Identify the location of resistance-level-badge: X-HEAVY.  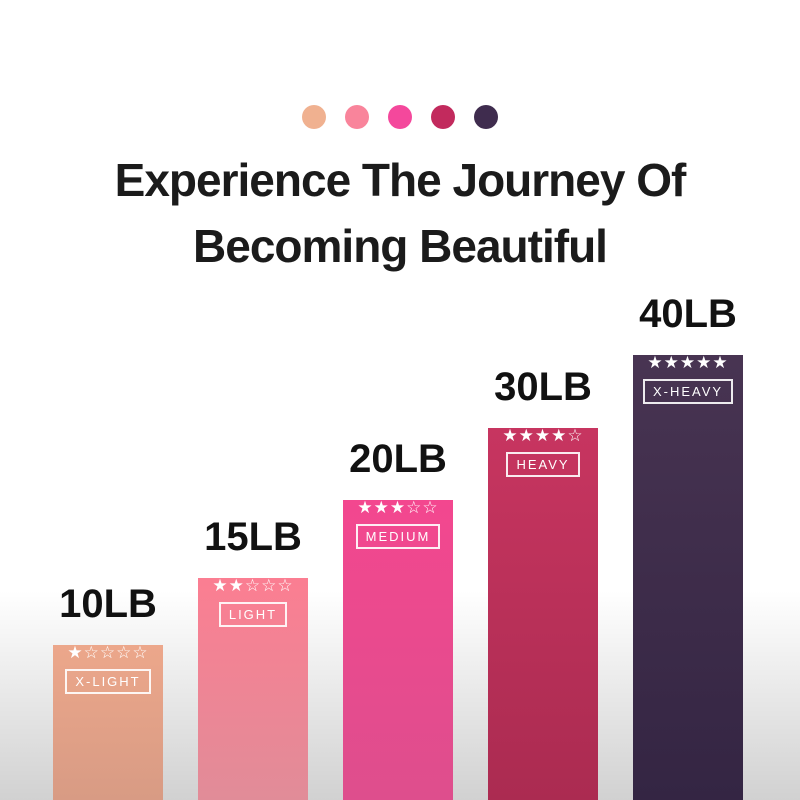
(688, 391).